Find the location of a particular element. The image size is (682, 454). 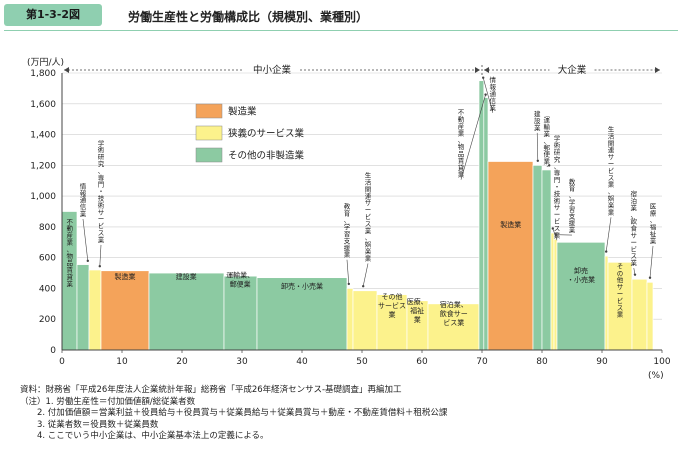

bar-label: 宿泊業、飲食サービス業 is located at coordinates (454, 313).